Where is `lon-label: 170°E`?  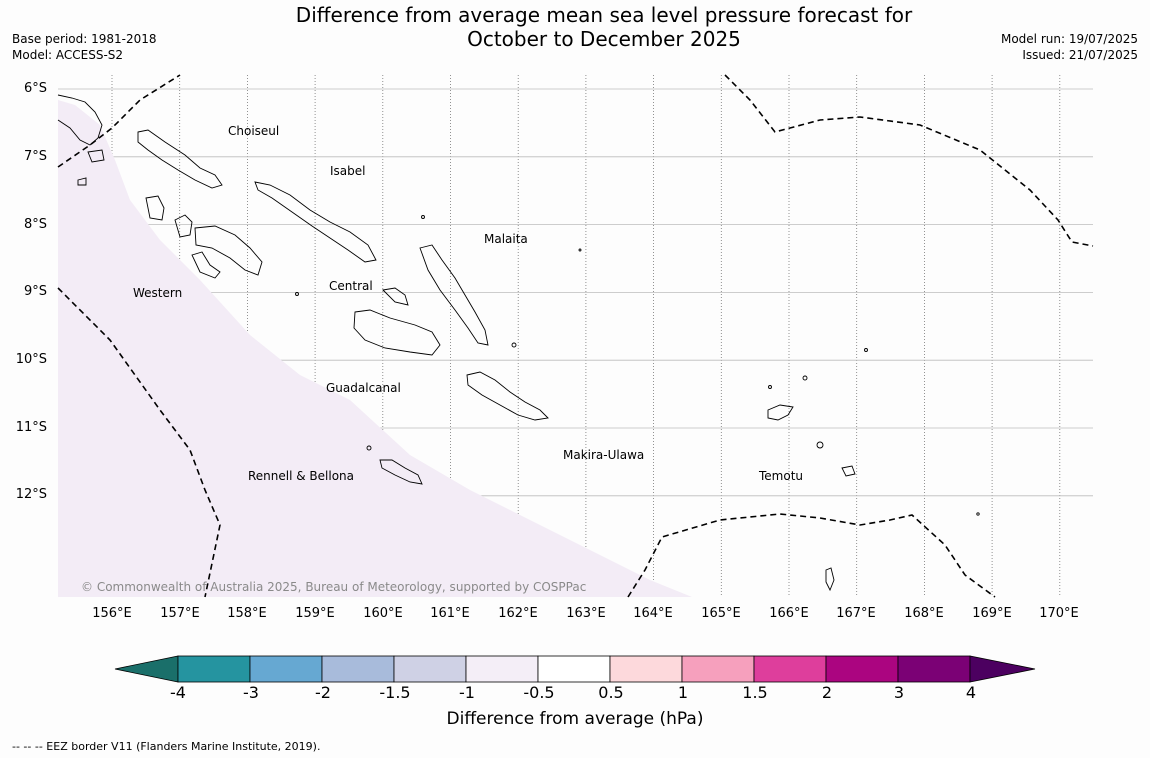
lon-label: 170°E is located at coordinates (1059, 613).